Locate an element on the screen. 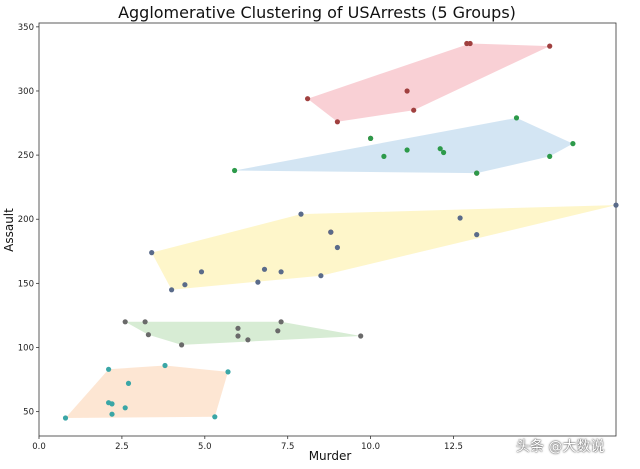  x-tick-label: 7.5 is located at coordinates (288, 447).